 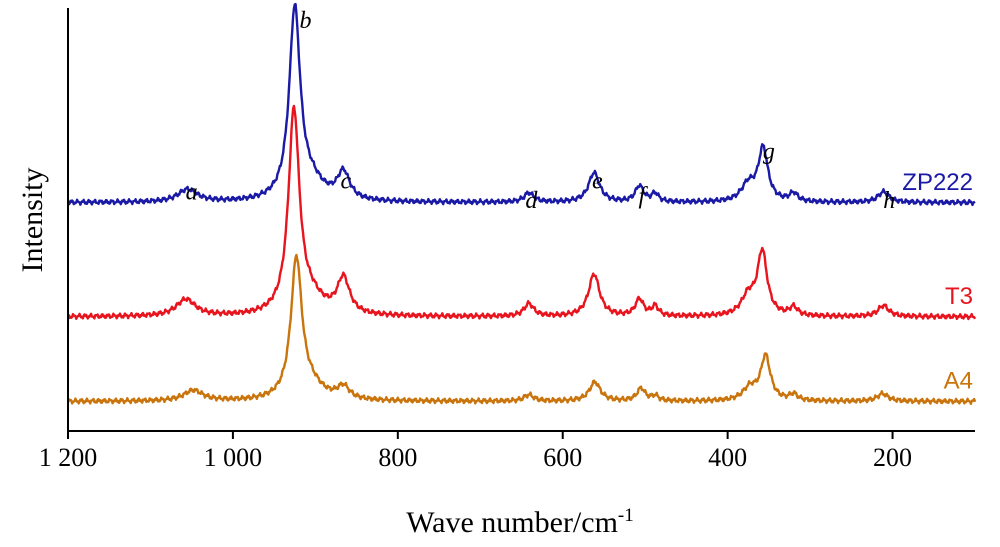 What do you see at coordinates (597, 182) in the screenshot?
I see `peak-label-e: e` at bounding box center [597, 182].